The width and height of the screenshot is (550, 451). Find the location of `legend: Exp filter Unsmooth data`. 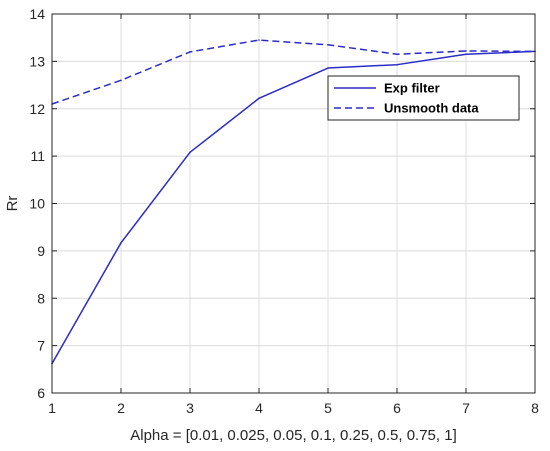

legend: Exp filter Unsmooth data is located at coordinates (423, 98).